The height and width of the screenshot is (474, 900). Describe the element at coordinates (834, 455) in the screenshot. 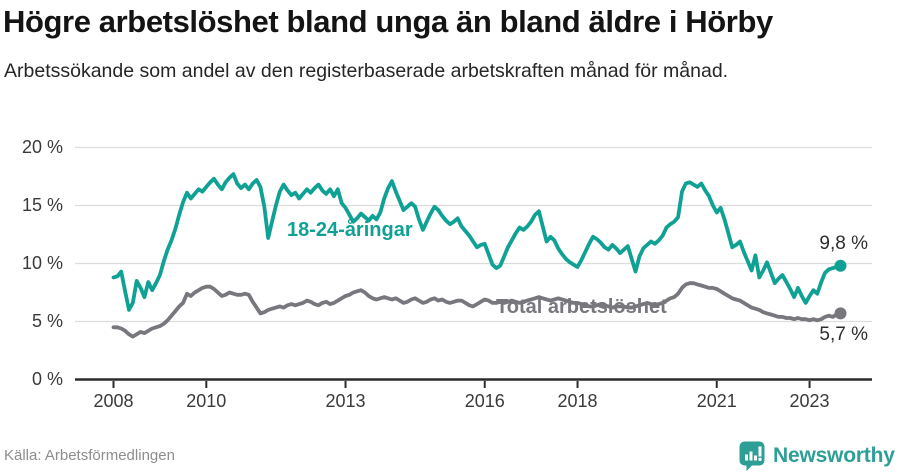

I see `newsworthy-wordmark: Newsworthy` at that location.